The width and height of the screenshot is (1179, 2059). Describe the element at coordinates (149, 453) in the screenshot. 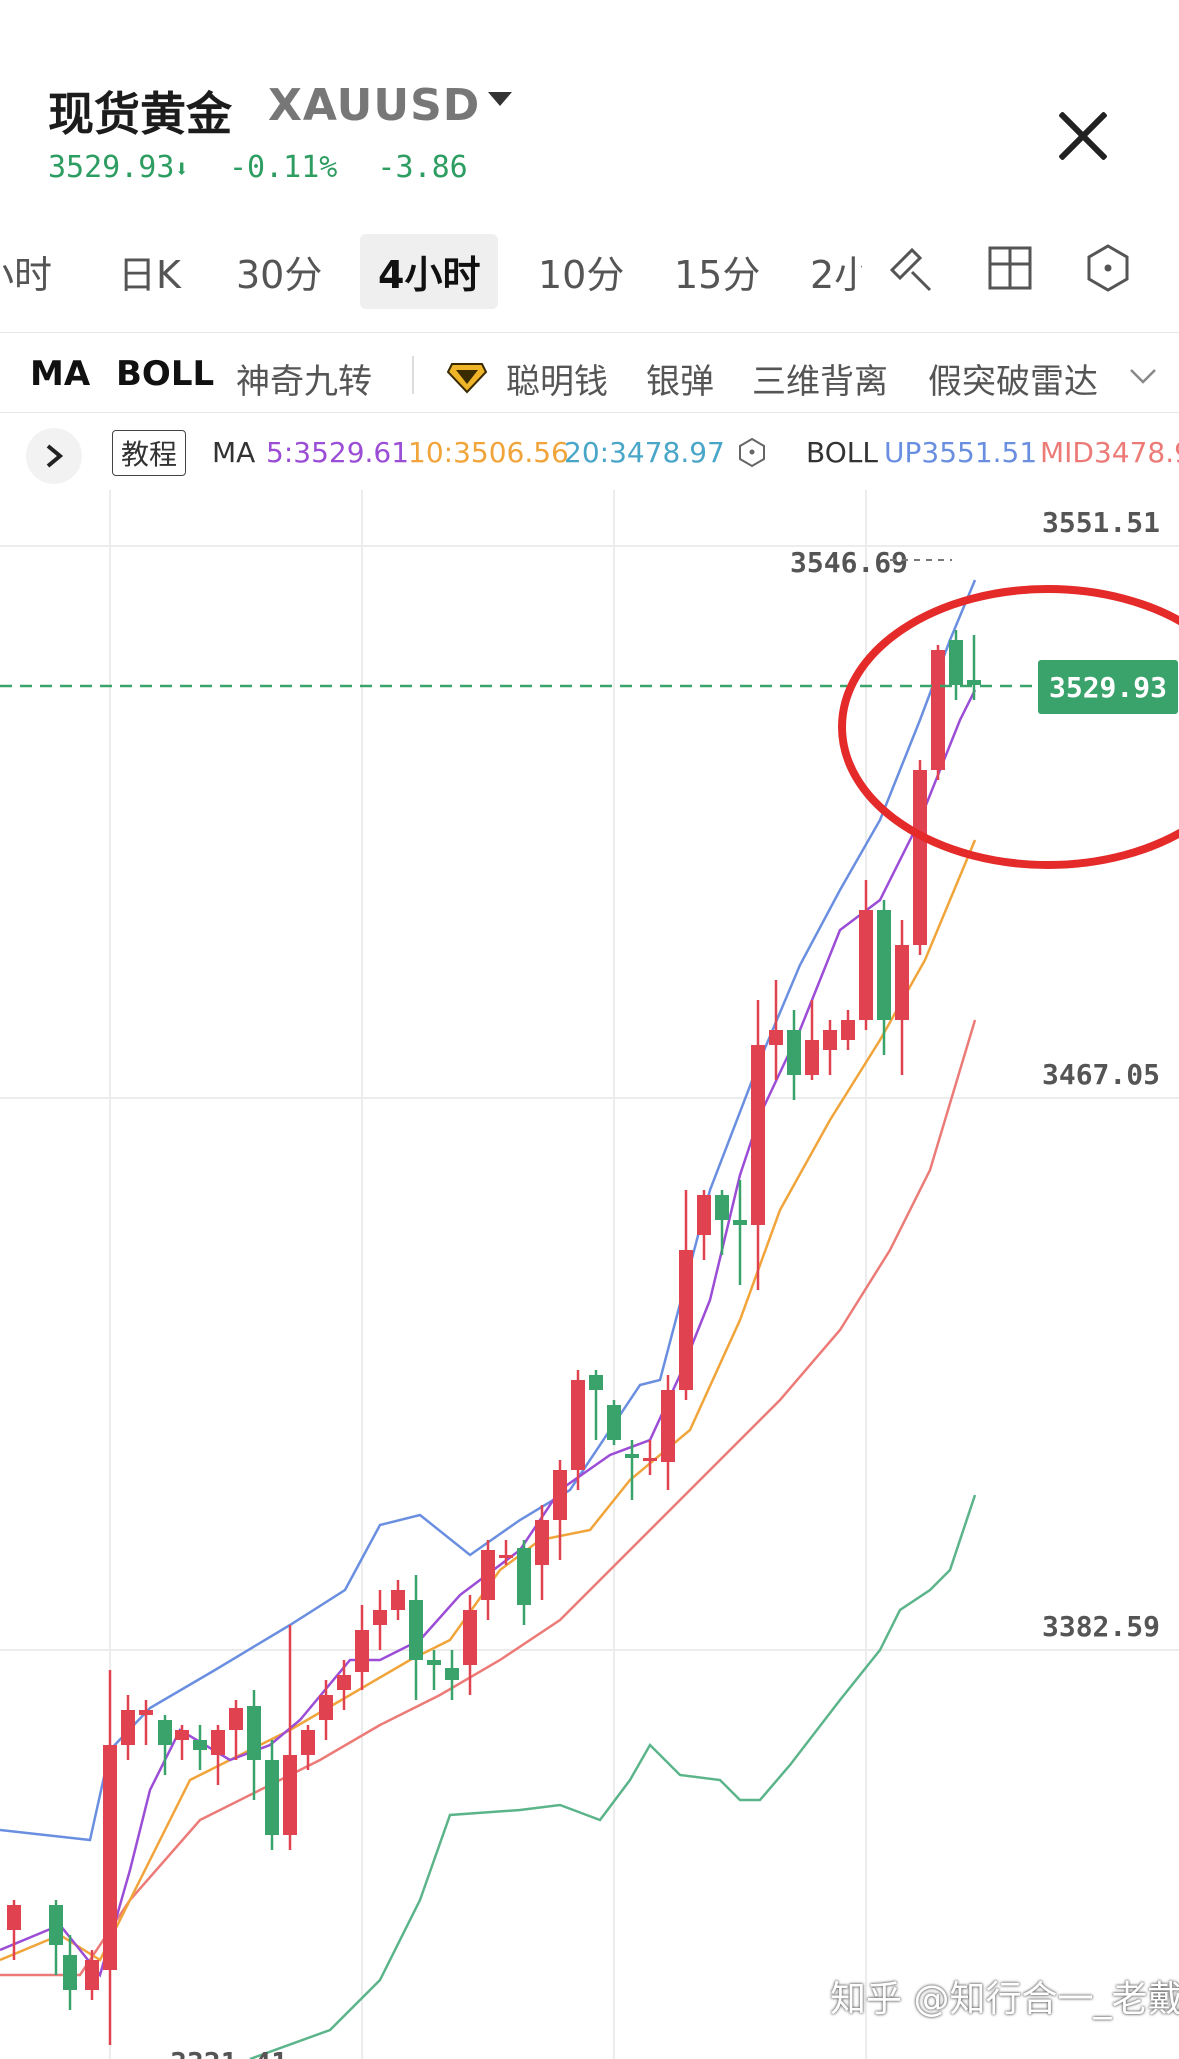

I see `tutorial-button: 教程` at that location.